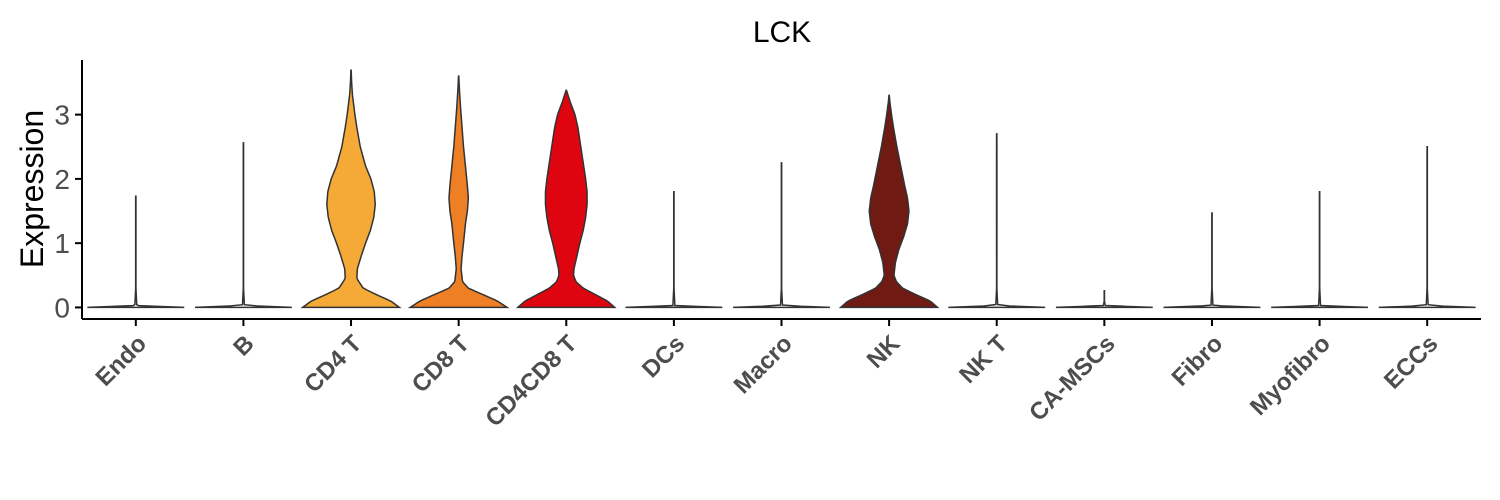 The image size is (1500, 500). What do you see at coordinates (243, 225) in the screenshot?
I see `violin-b` at bounding box center [243, 225].